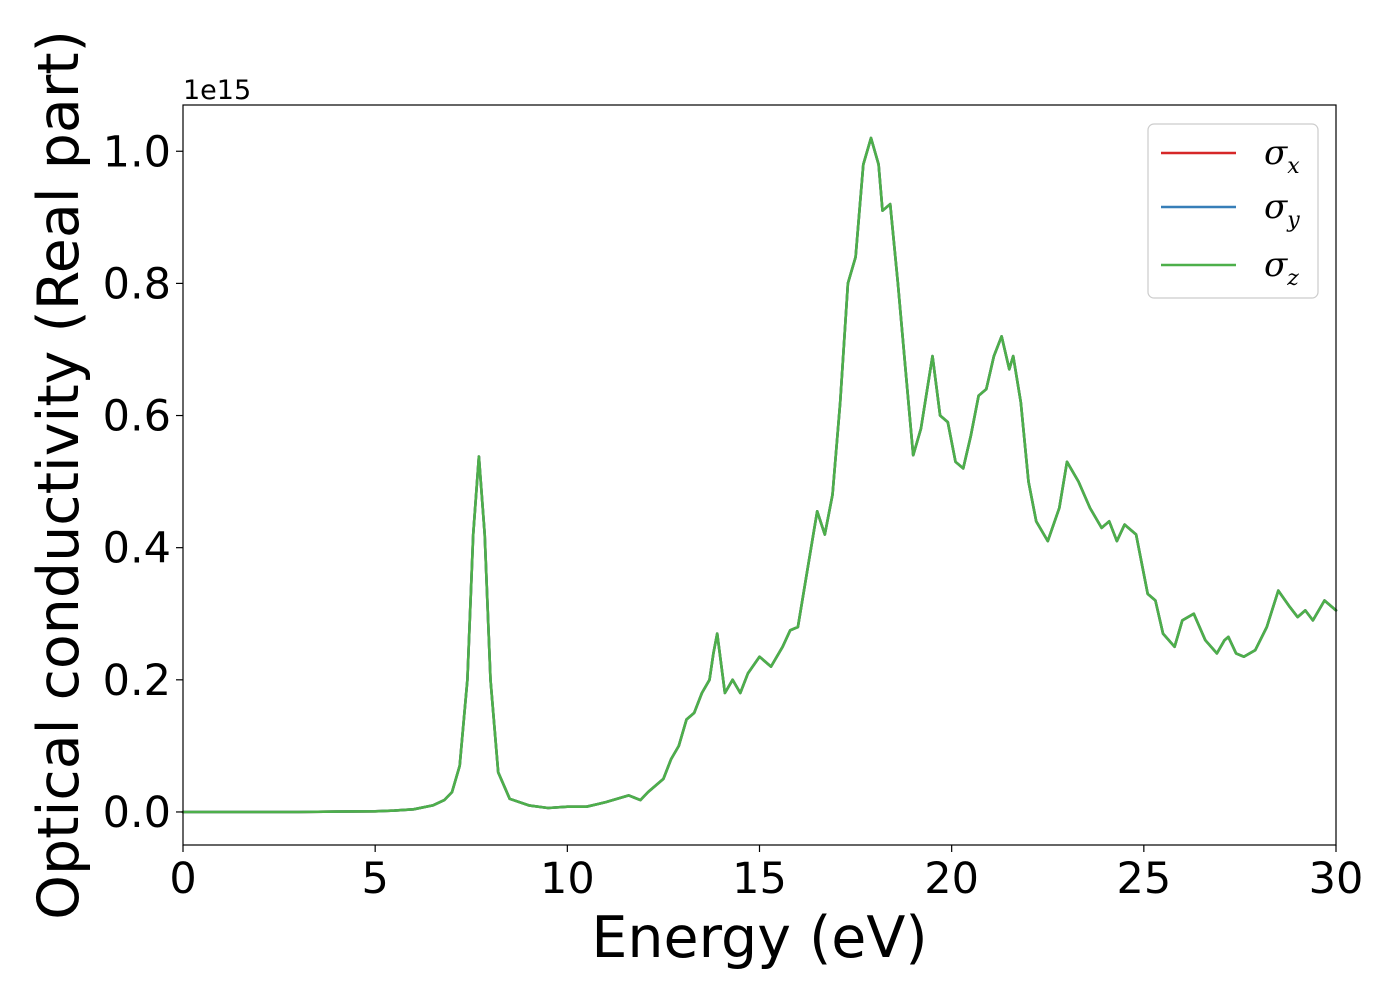 This screenshot has height=1000, width=1400. What do you see at coordinates (137, 813) in the screenshot?
I see `y-tick-label: 0.0` at bounding box center [137, 813].